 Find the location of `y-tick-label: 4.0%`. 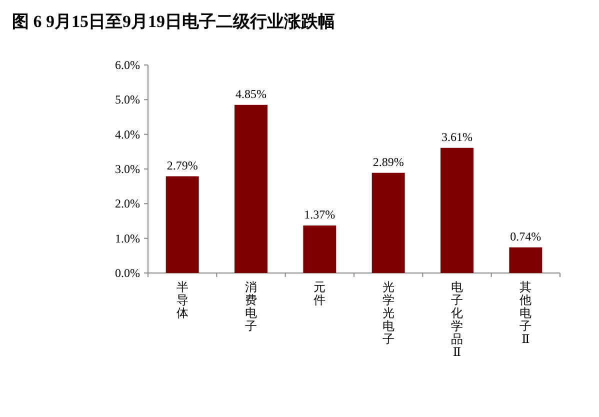

y-tick-label: 4.0% is located at coordinates (127, 134).